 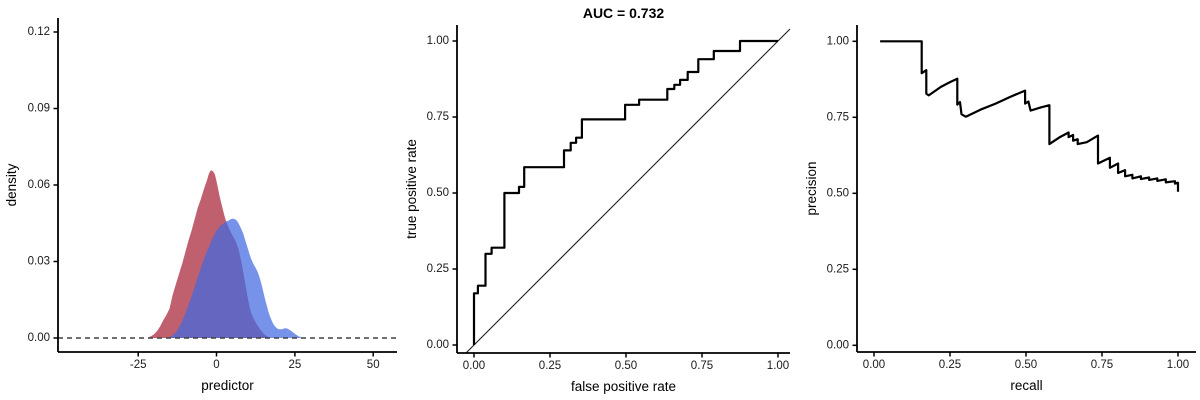 What do you see at coordinates (39, 262) in the screenshot?
I see `y-tick-label: 0.03` at bounding box center [39, 262].